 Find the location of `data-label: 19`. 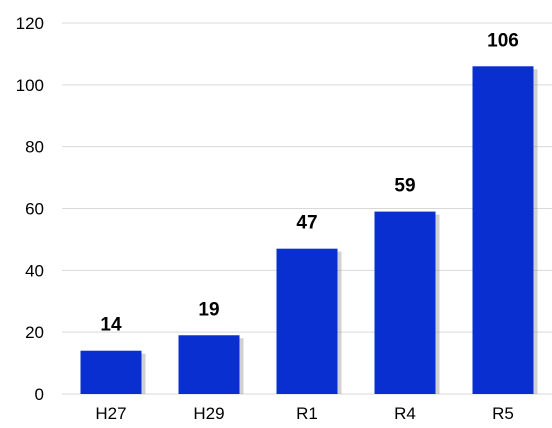

data-label: 19 is located at coordinates (208, 309).